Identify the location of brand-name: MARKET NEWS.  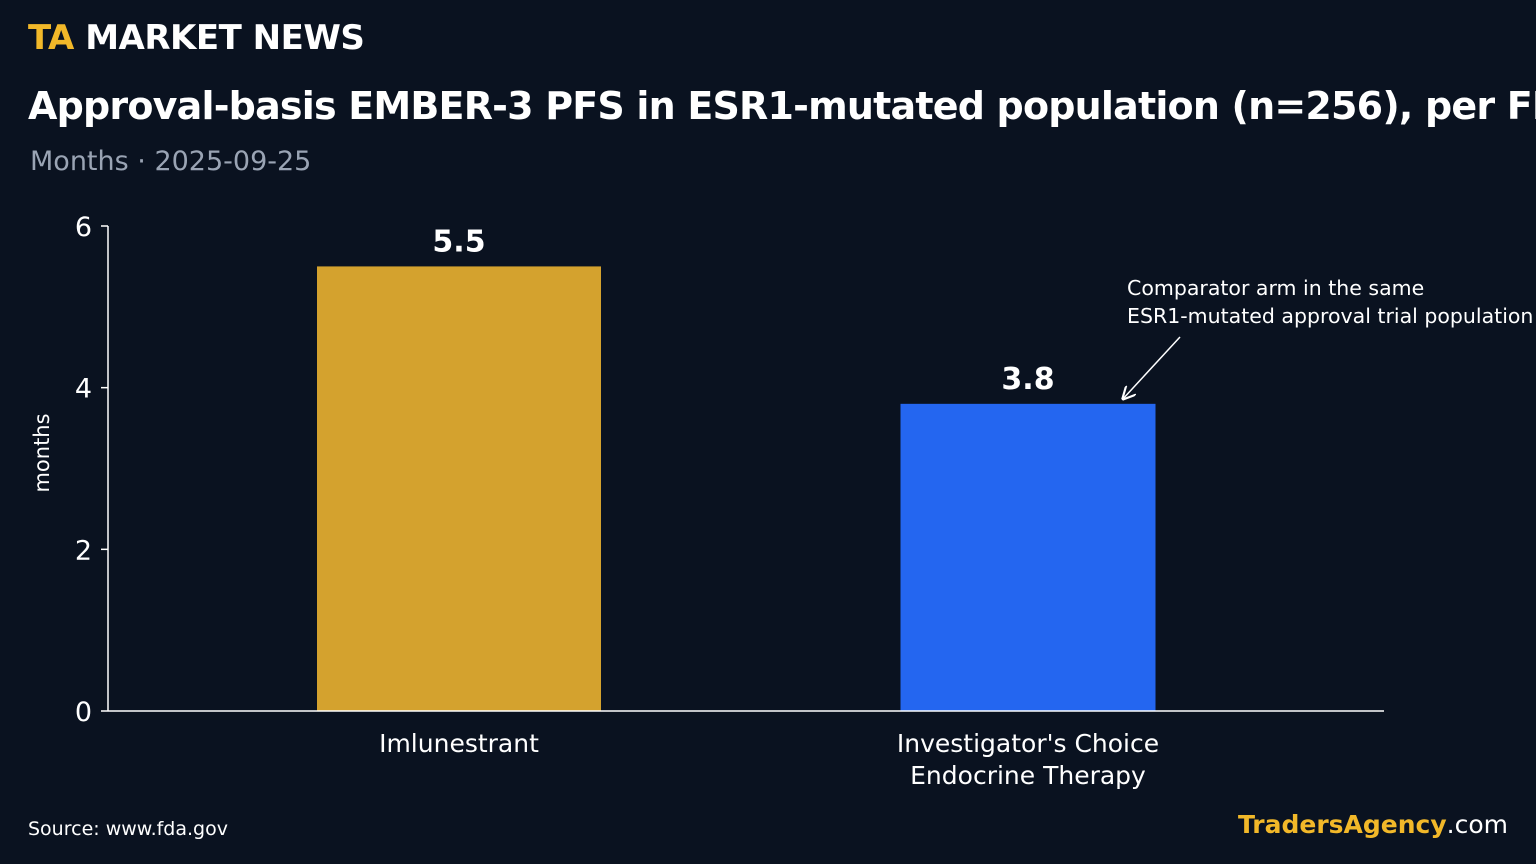
(225, 38).